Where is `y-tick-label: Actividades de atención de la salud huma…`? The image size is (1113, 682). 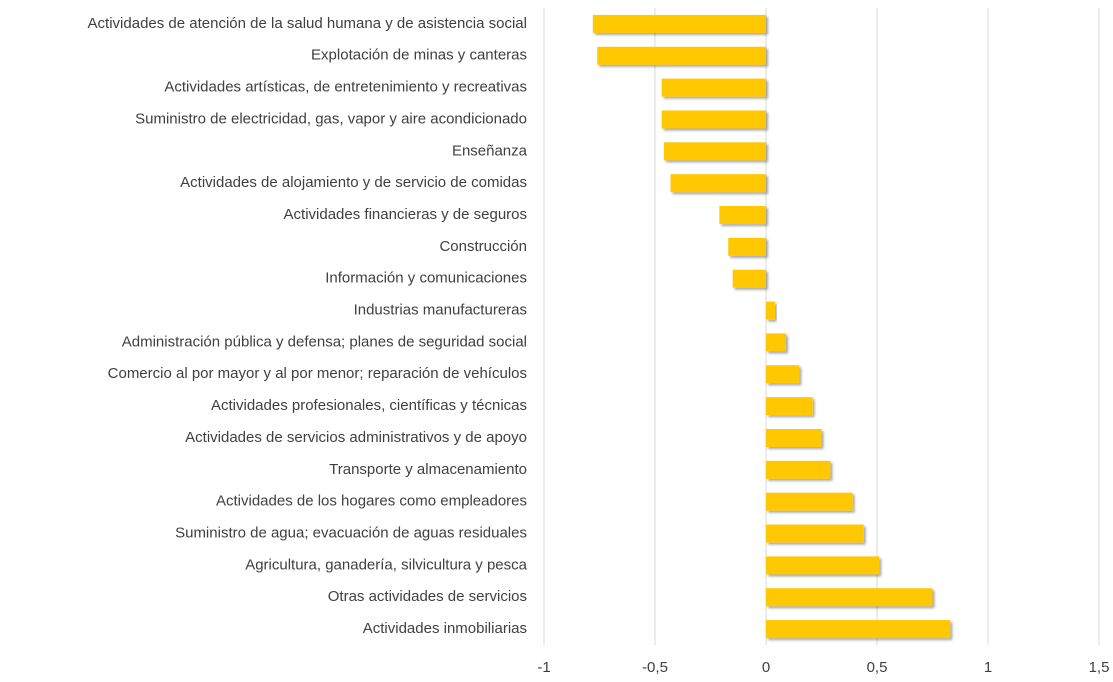
y-tick-label: Actividades de atención de la salud huma… is located at coordinates (307, 23).